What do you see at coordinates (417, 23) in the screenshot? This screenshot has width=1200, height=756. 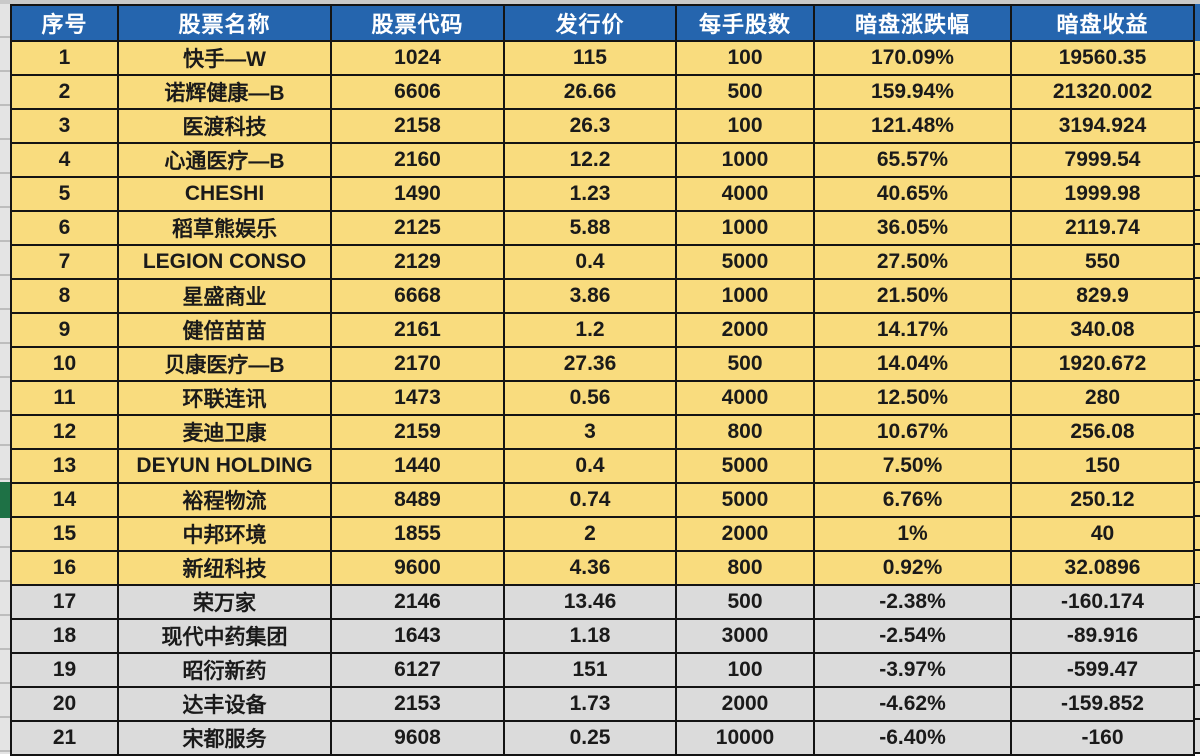 I see `column-header-code: 股票代码` at bounding box center [417, 23].